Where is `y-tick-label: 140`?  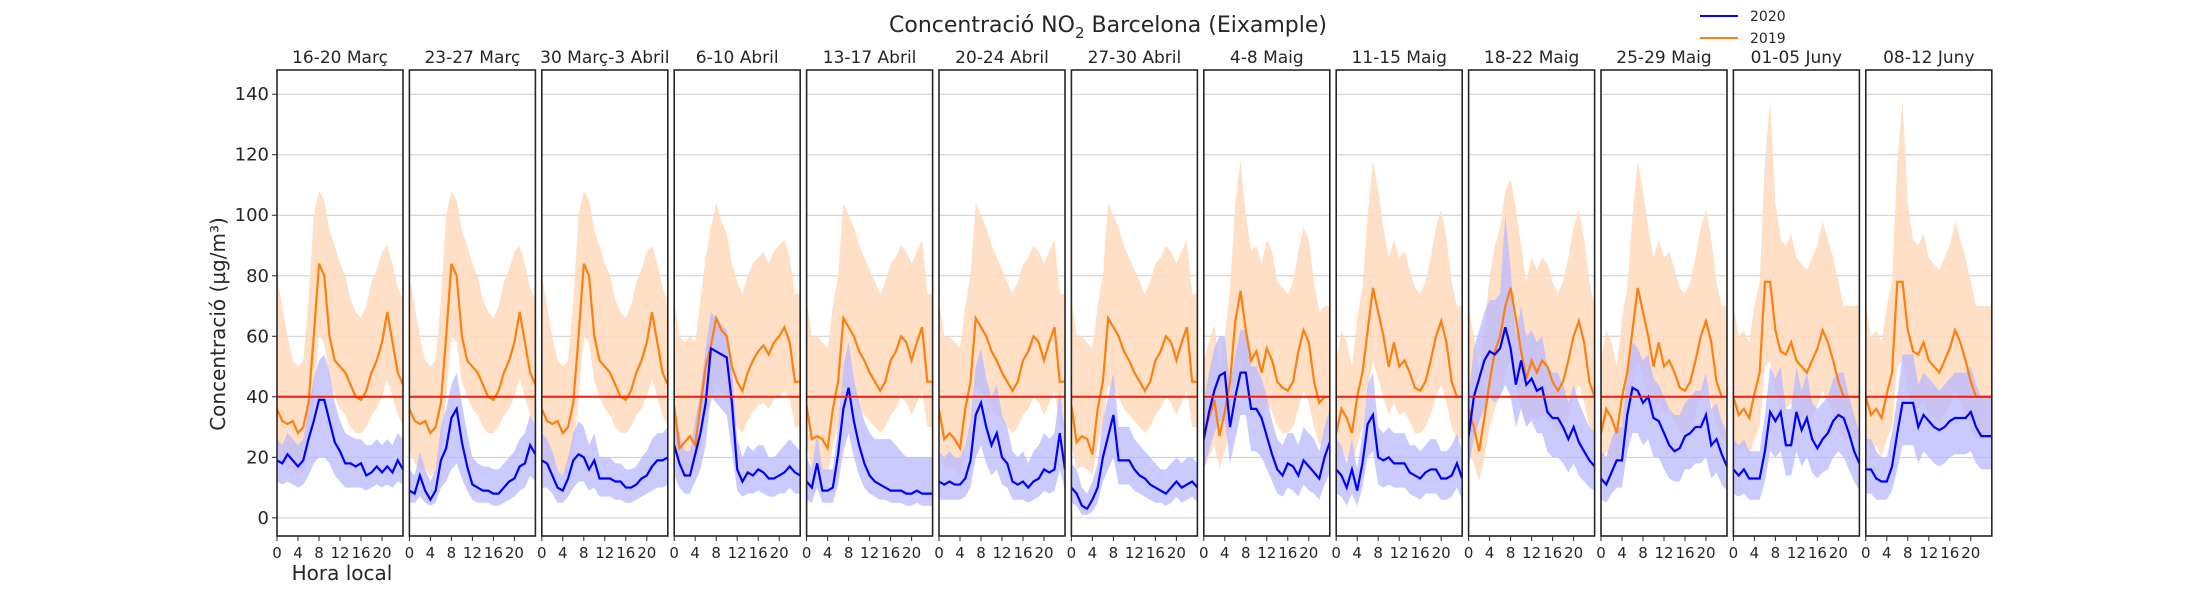 y-tick-label: 140 is located at coordinates (252, 94).